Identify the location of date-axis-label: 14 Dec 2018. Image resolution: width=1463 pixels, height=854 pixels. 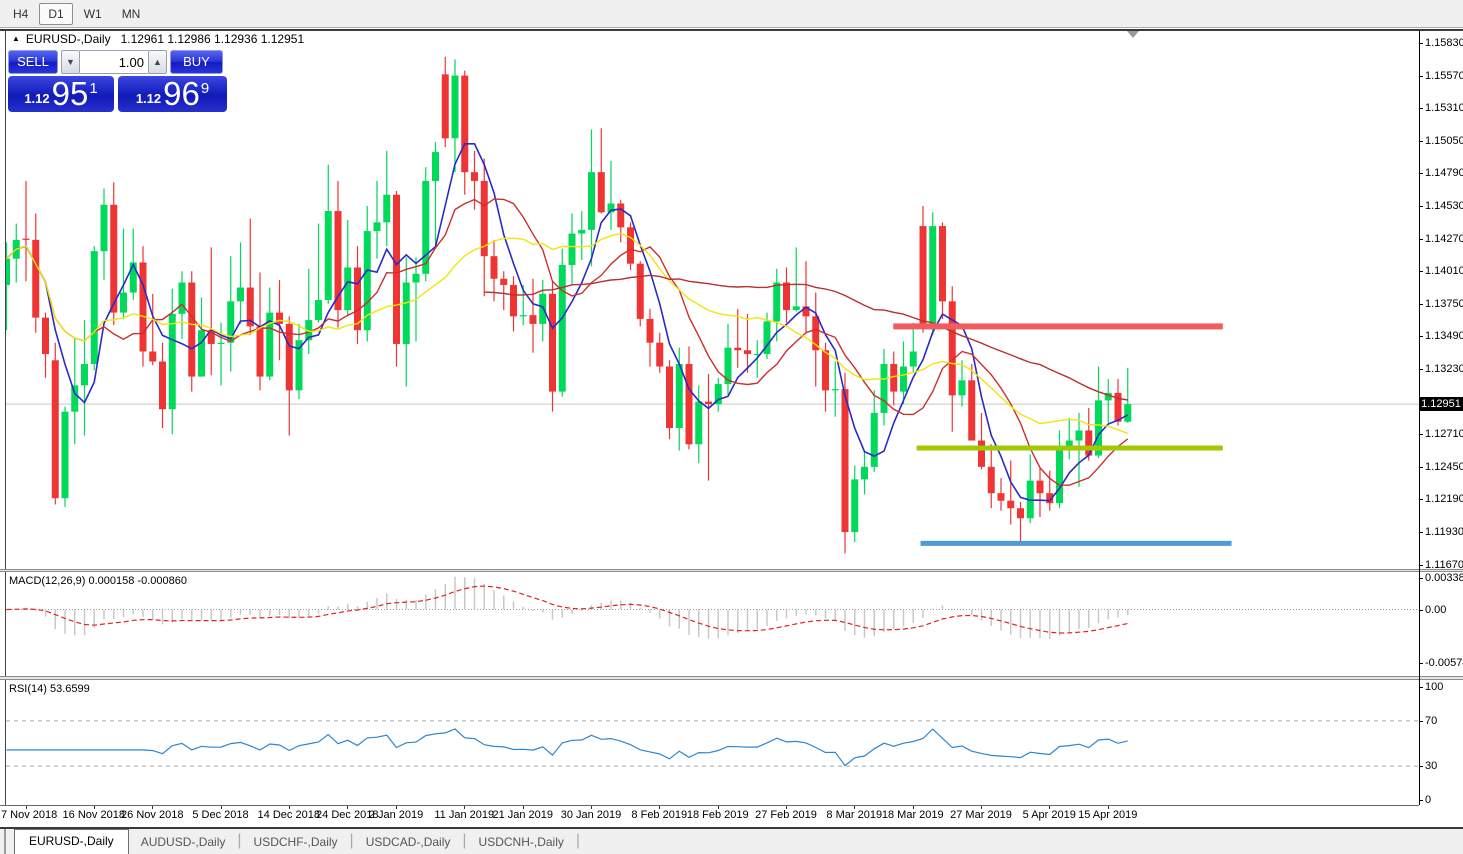
(288, 815).